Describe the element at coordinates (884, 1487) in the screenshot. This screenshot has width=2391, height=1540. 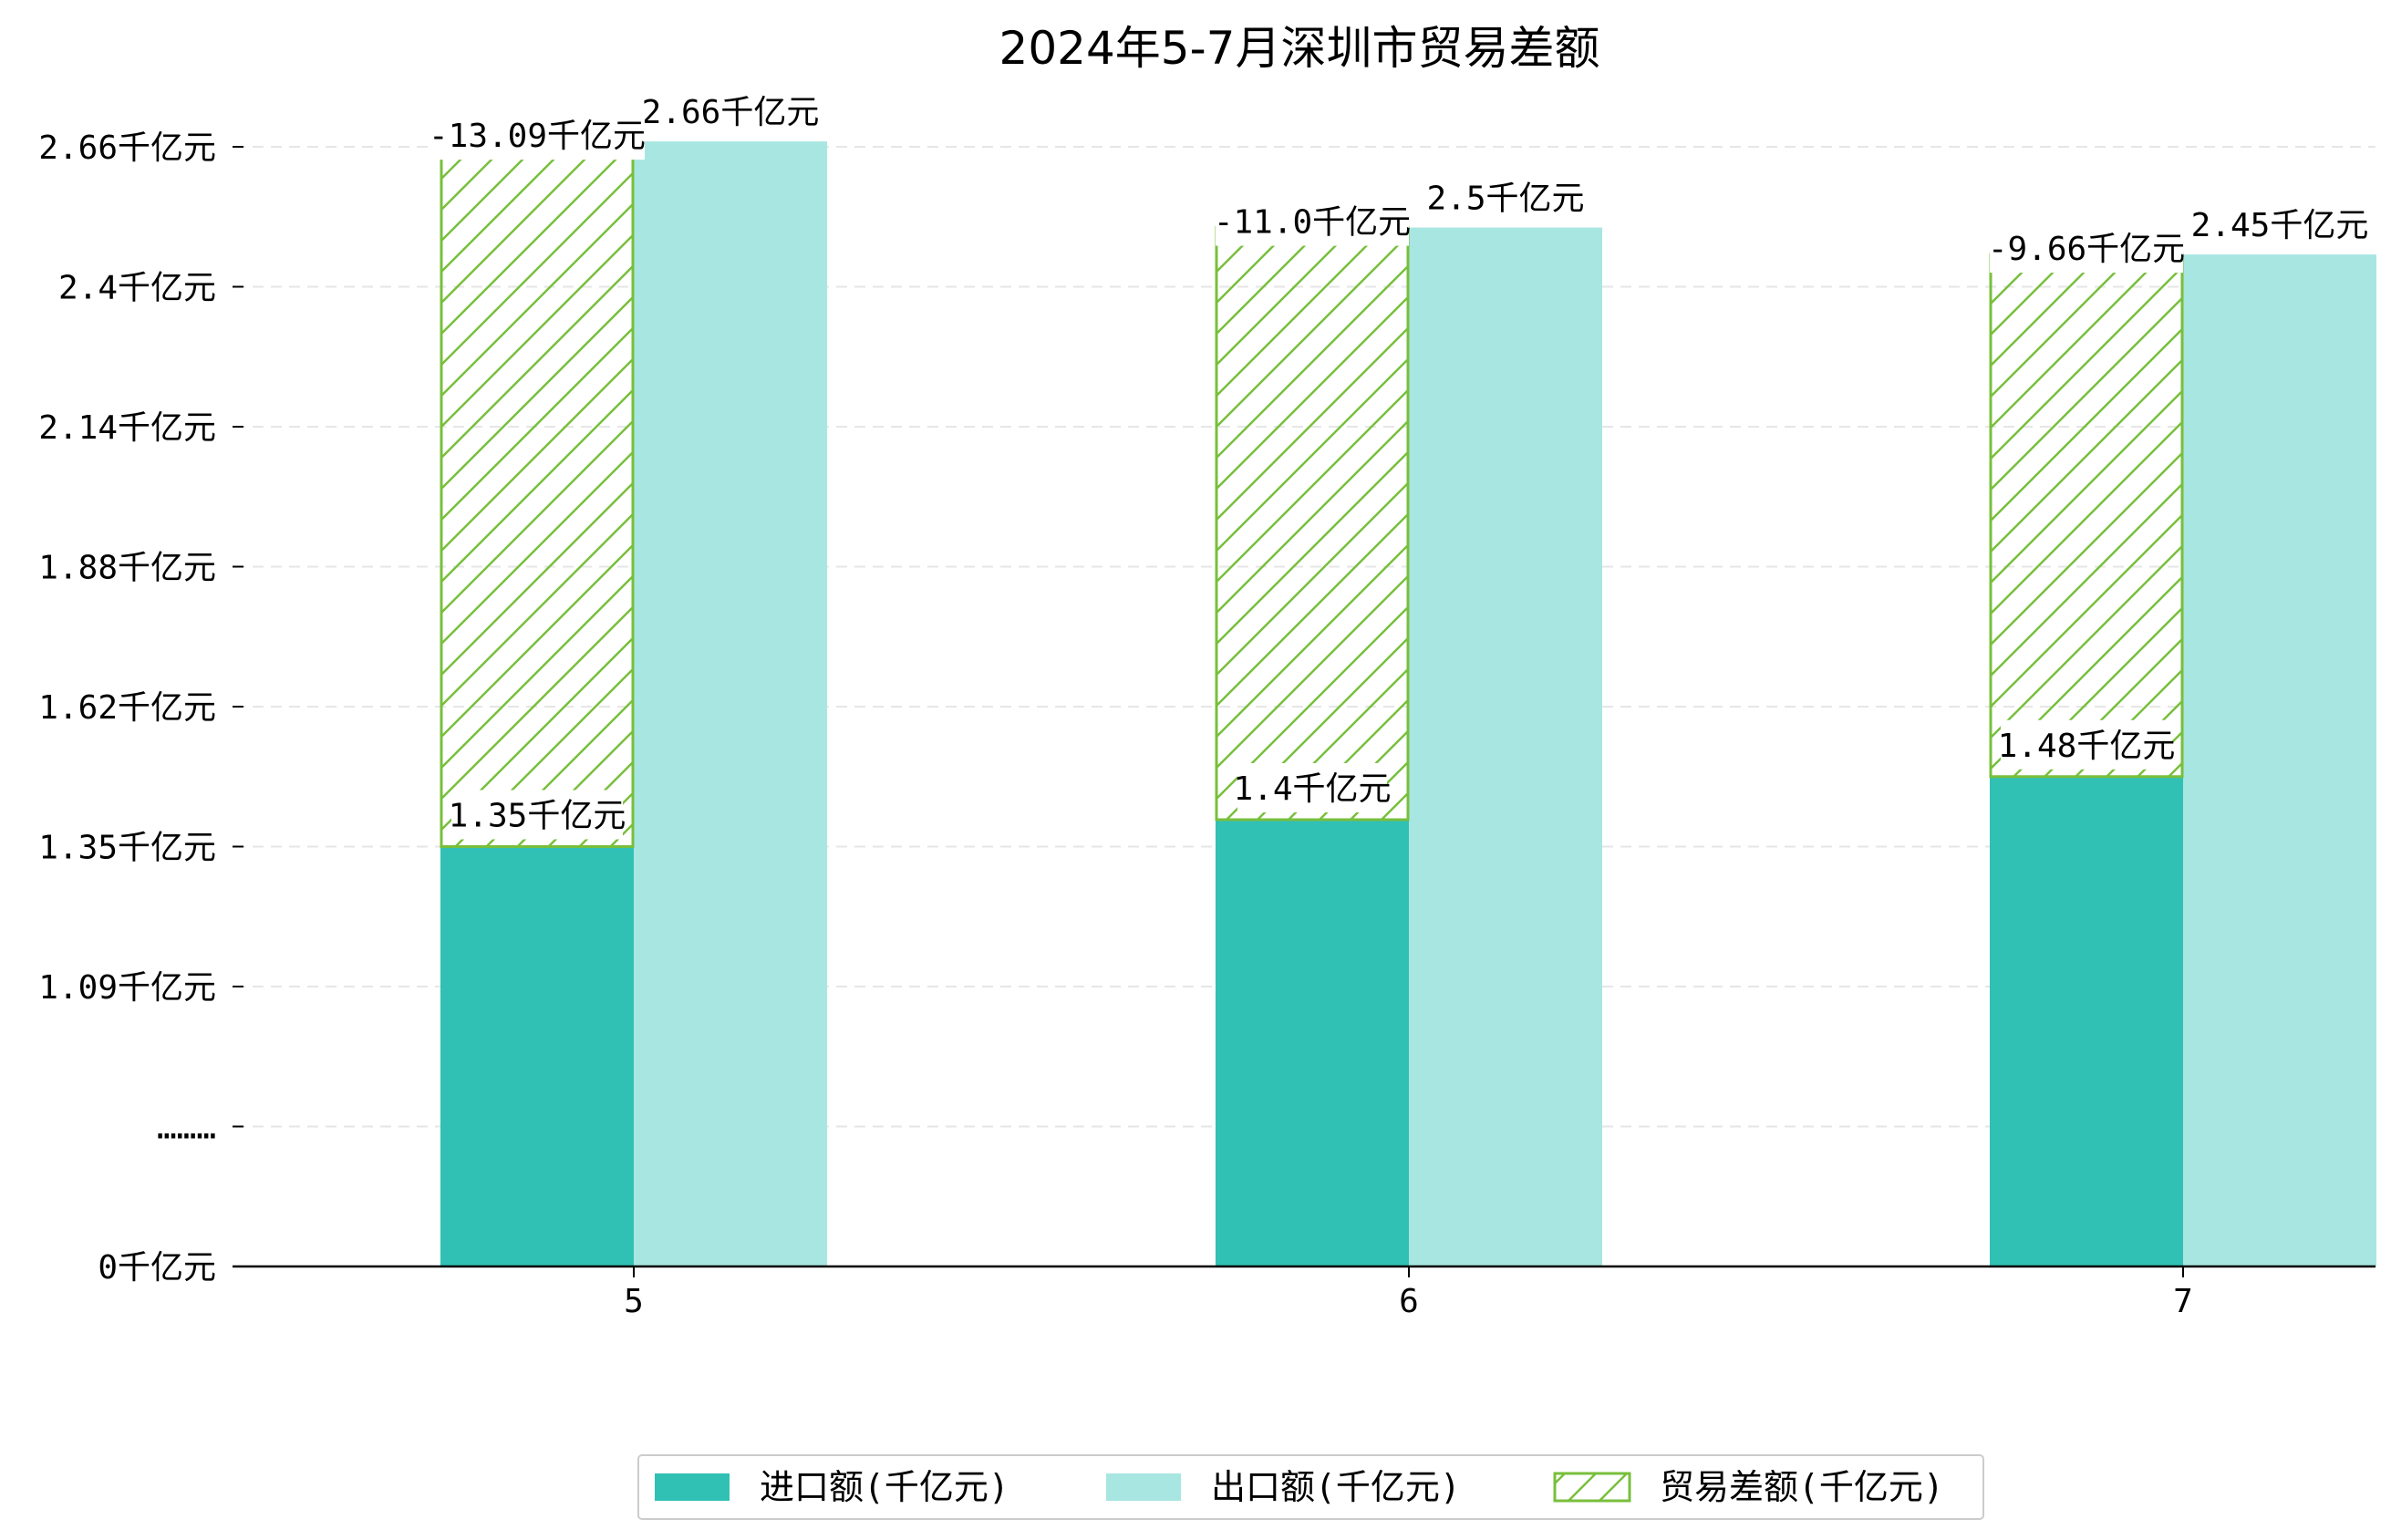
I see `legend-import-label: 进口额(千亿元)` at that location.